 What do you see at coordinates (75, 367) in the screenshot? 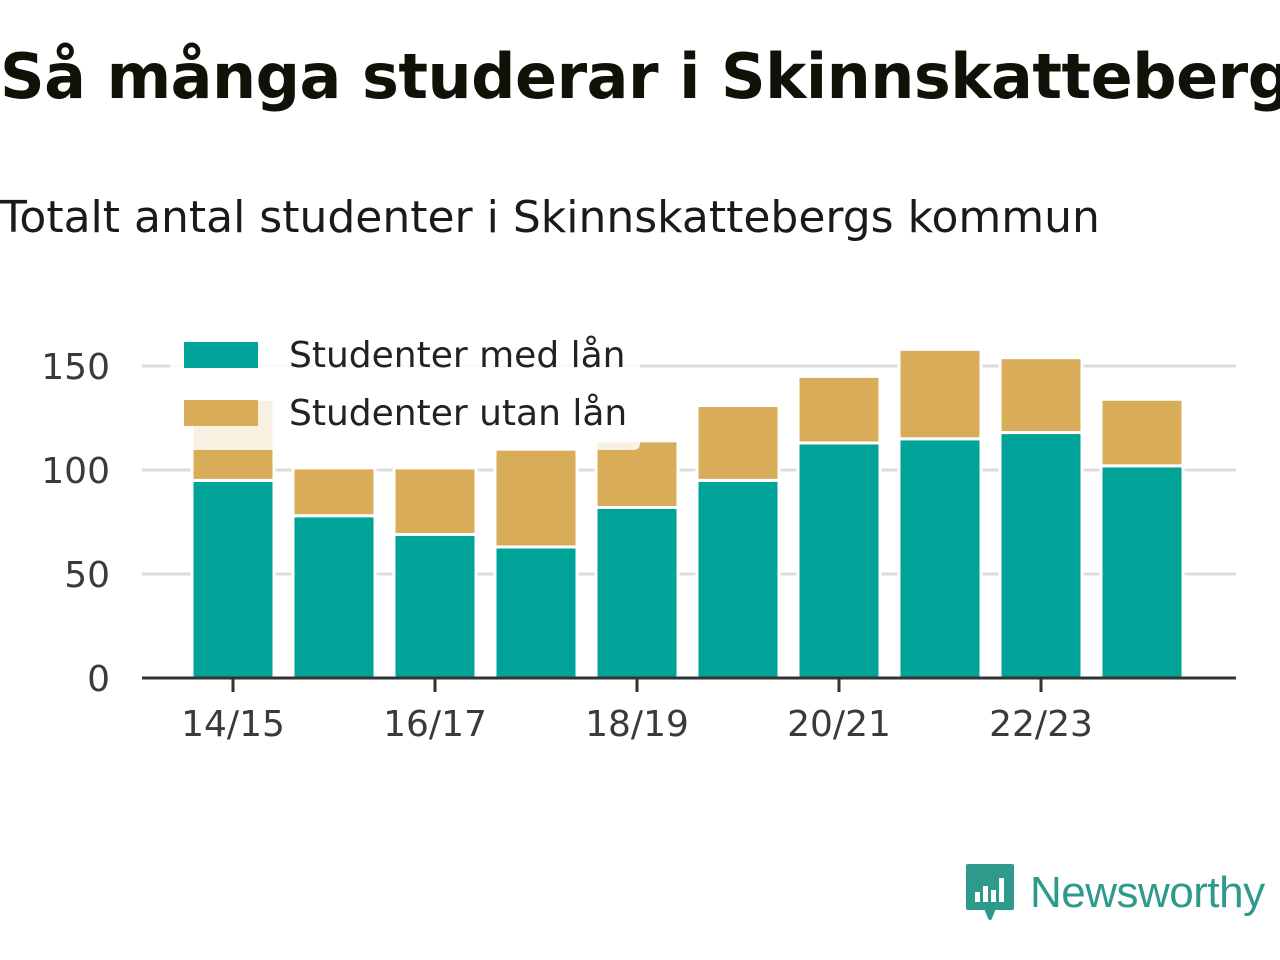
I see `y-tick-label: 150` at bounding box center [75, 367].